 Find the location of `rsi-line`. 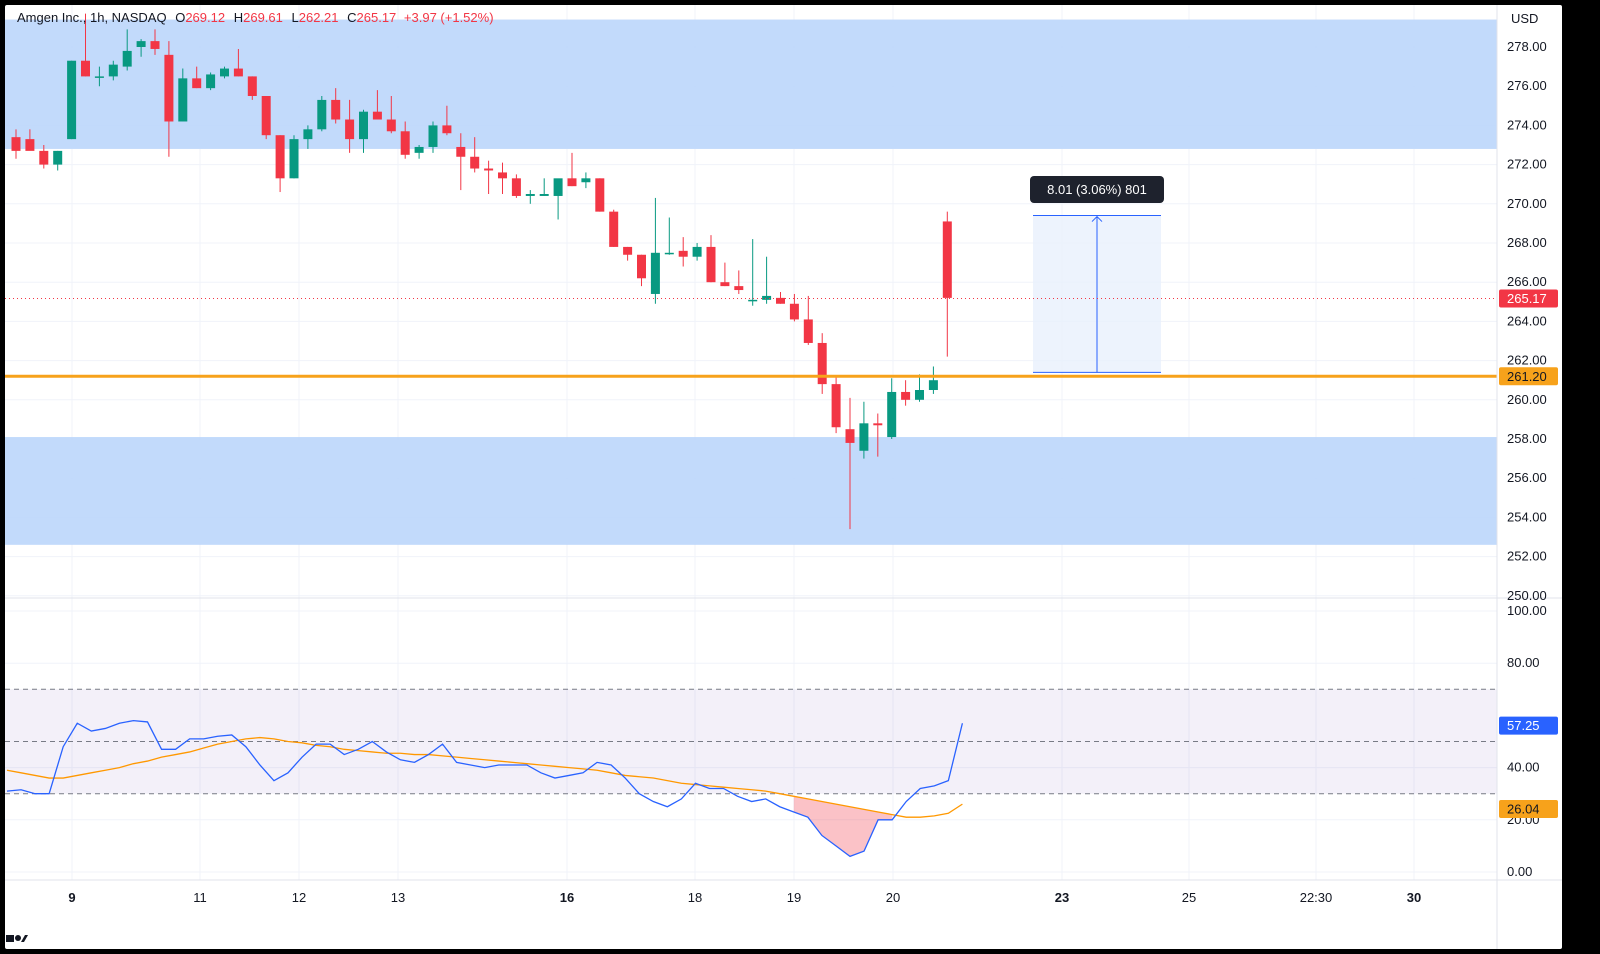

rsi-line is located at coordinates (485, 788).